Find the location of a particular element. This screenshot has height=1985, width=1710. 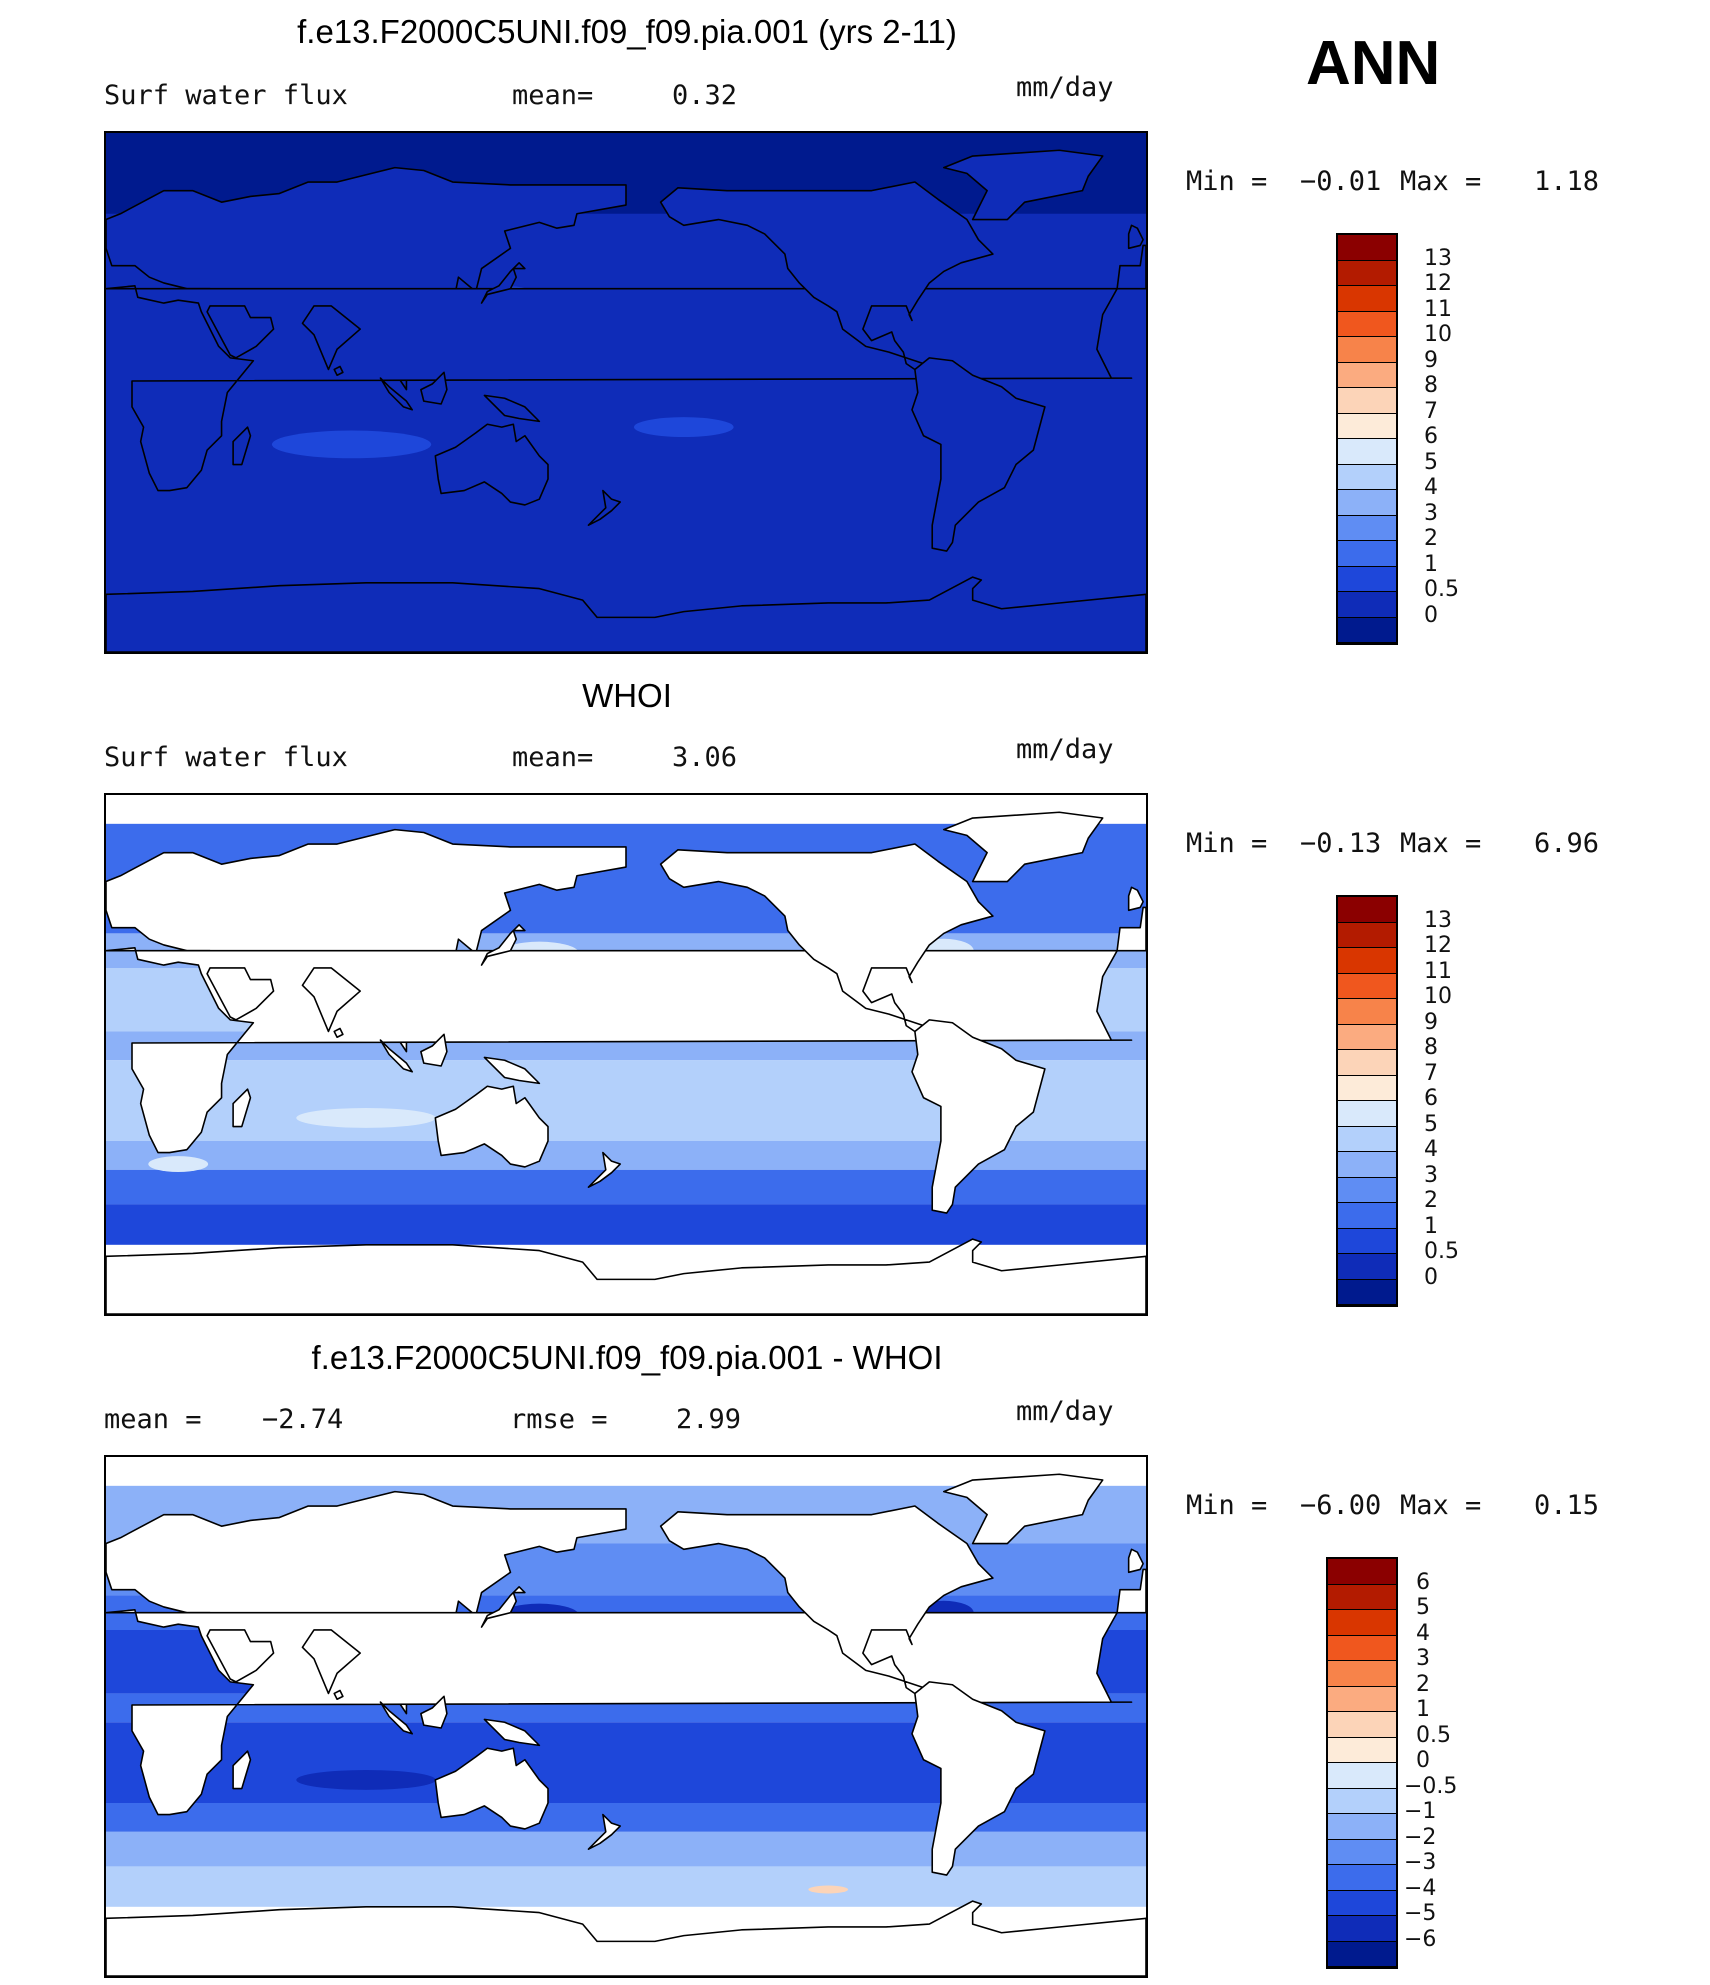

land-australia is located at coordinates (491, 1788).